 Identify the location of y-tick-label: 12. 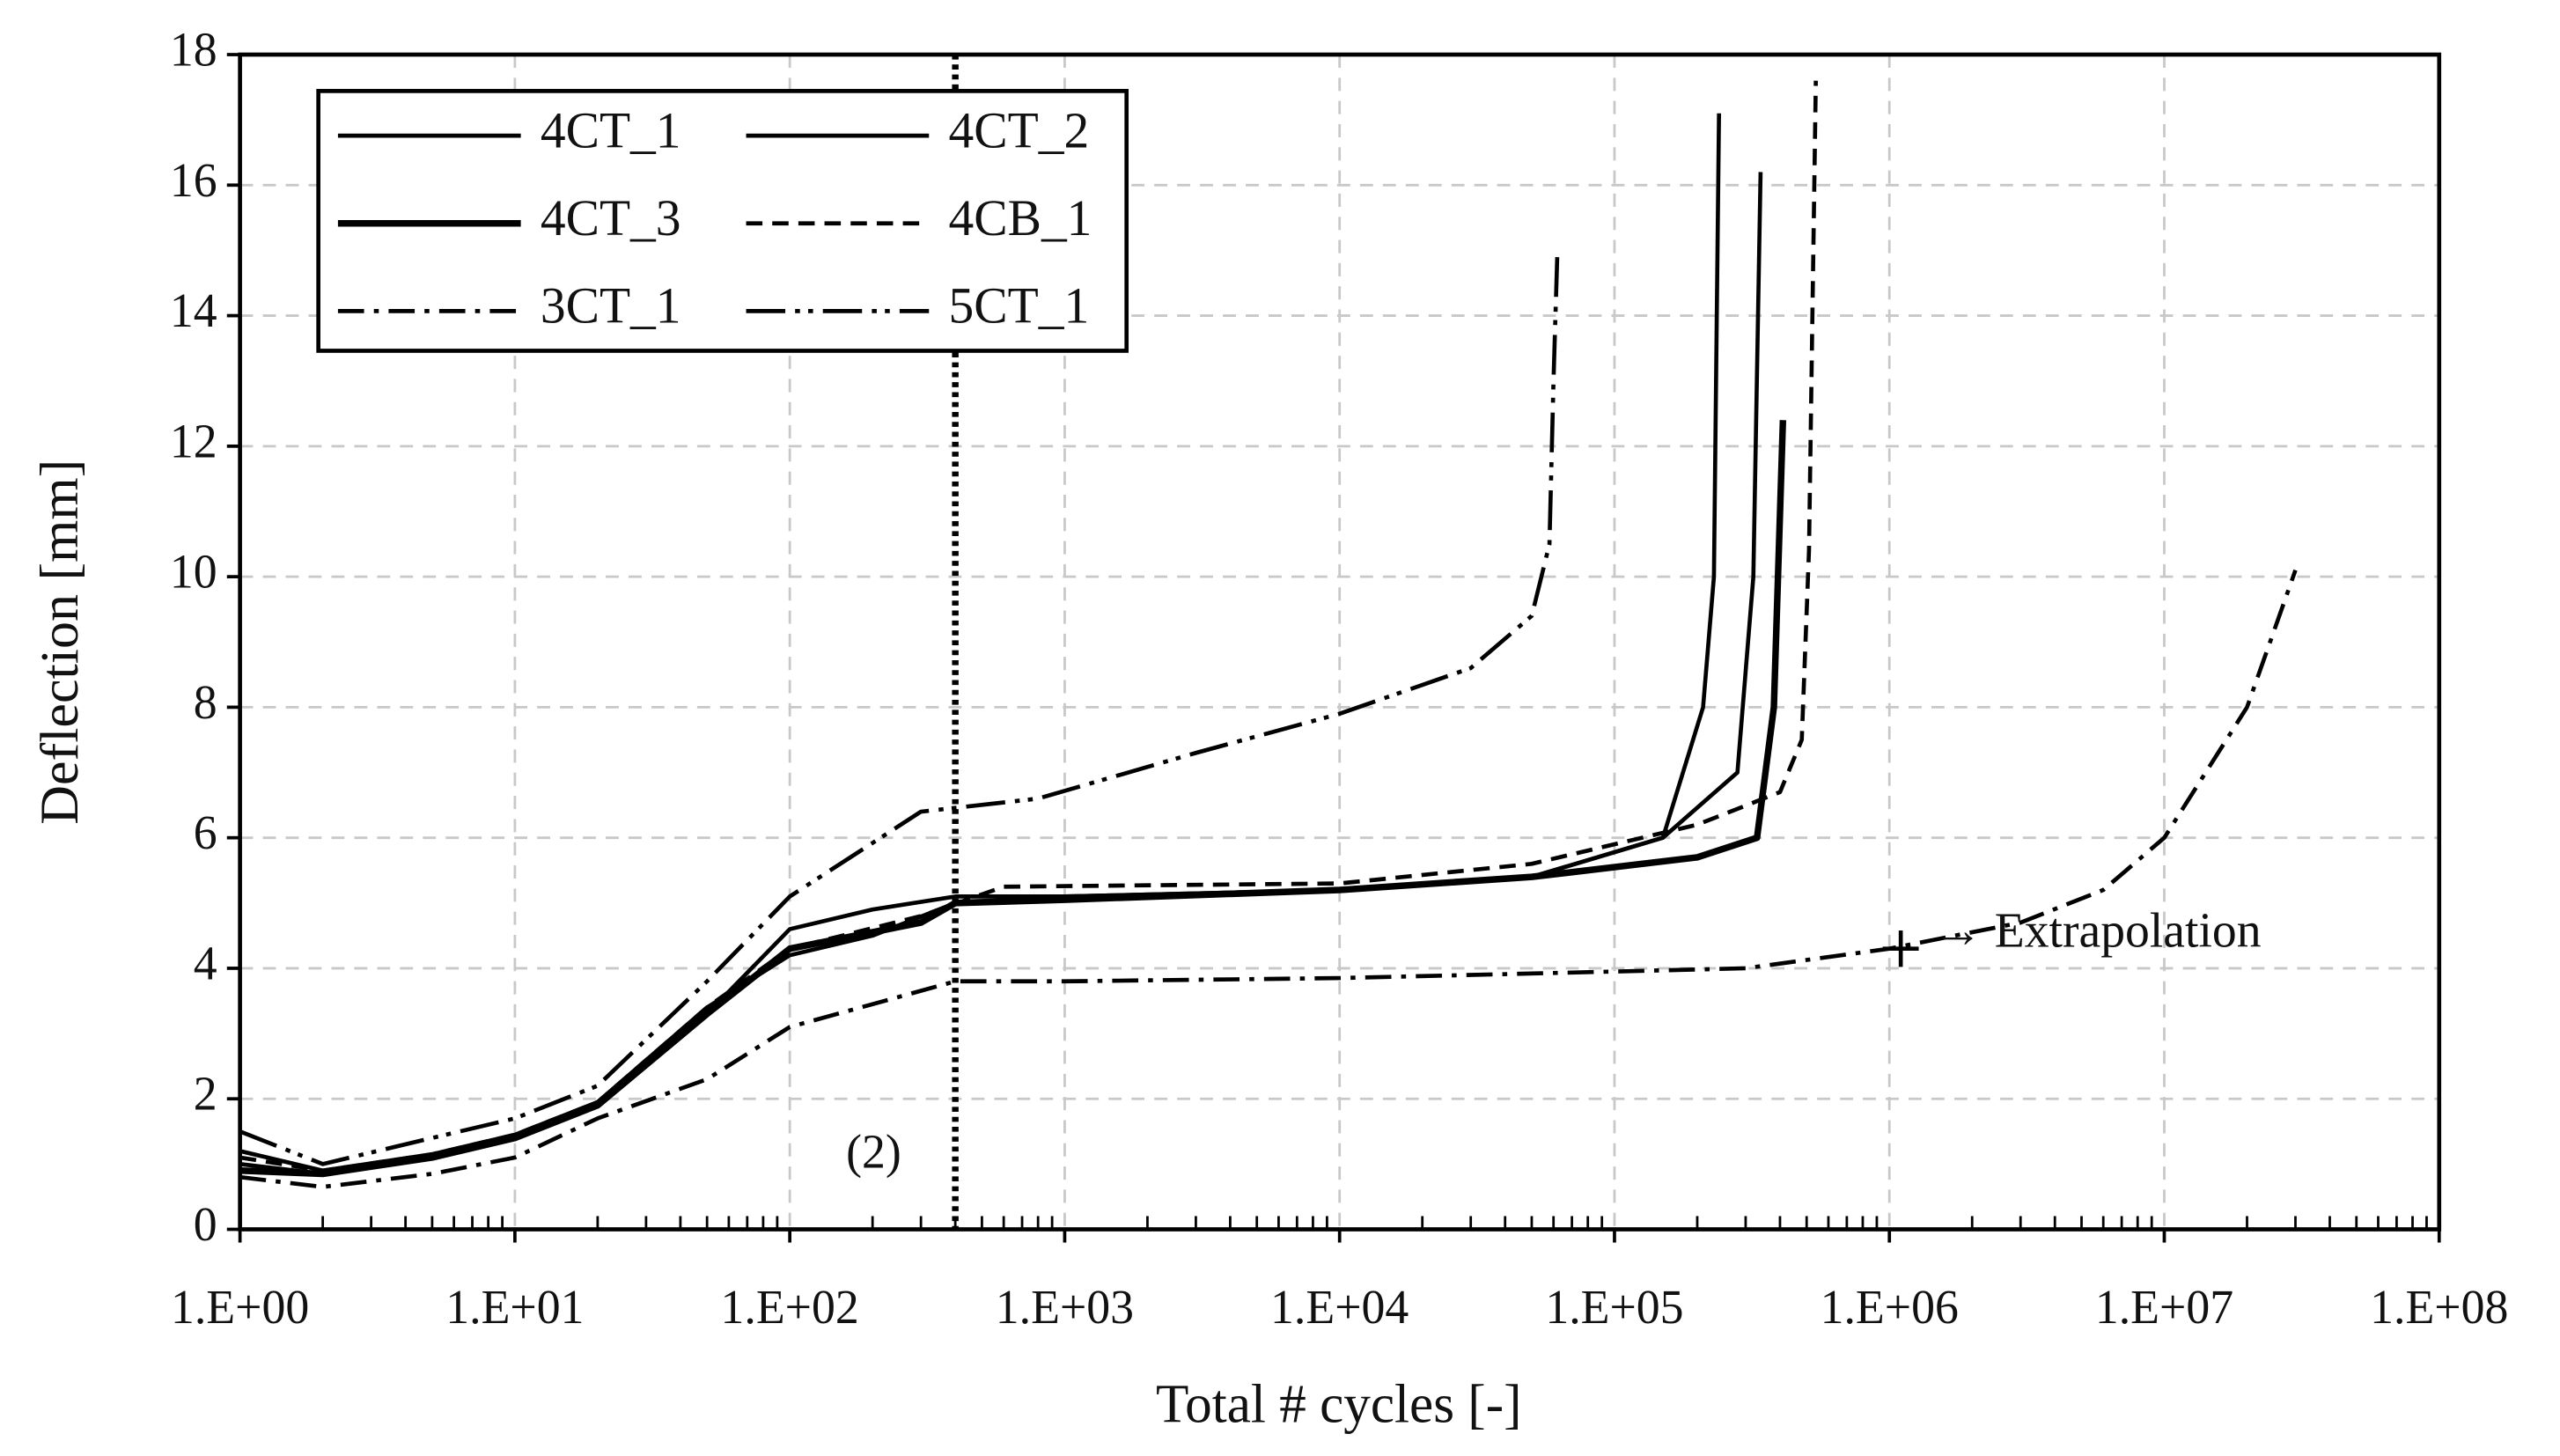
(193, 441).